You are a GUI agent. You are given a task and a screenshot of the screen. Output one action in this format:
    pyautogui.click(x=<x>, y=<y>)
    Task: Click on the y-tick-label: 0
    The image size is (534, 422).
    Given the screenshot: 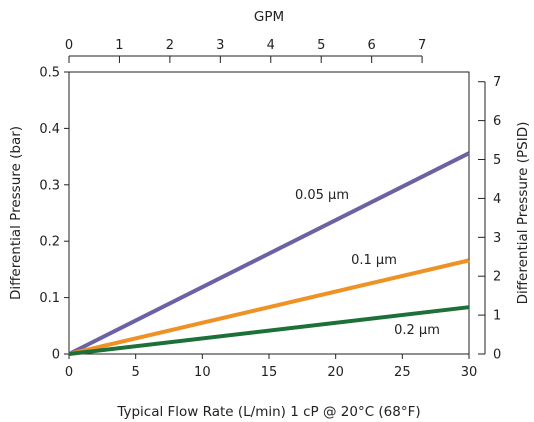 What is the action you would take?
    pyautogui.click(x=56, y=355)
    